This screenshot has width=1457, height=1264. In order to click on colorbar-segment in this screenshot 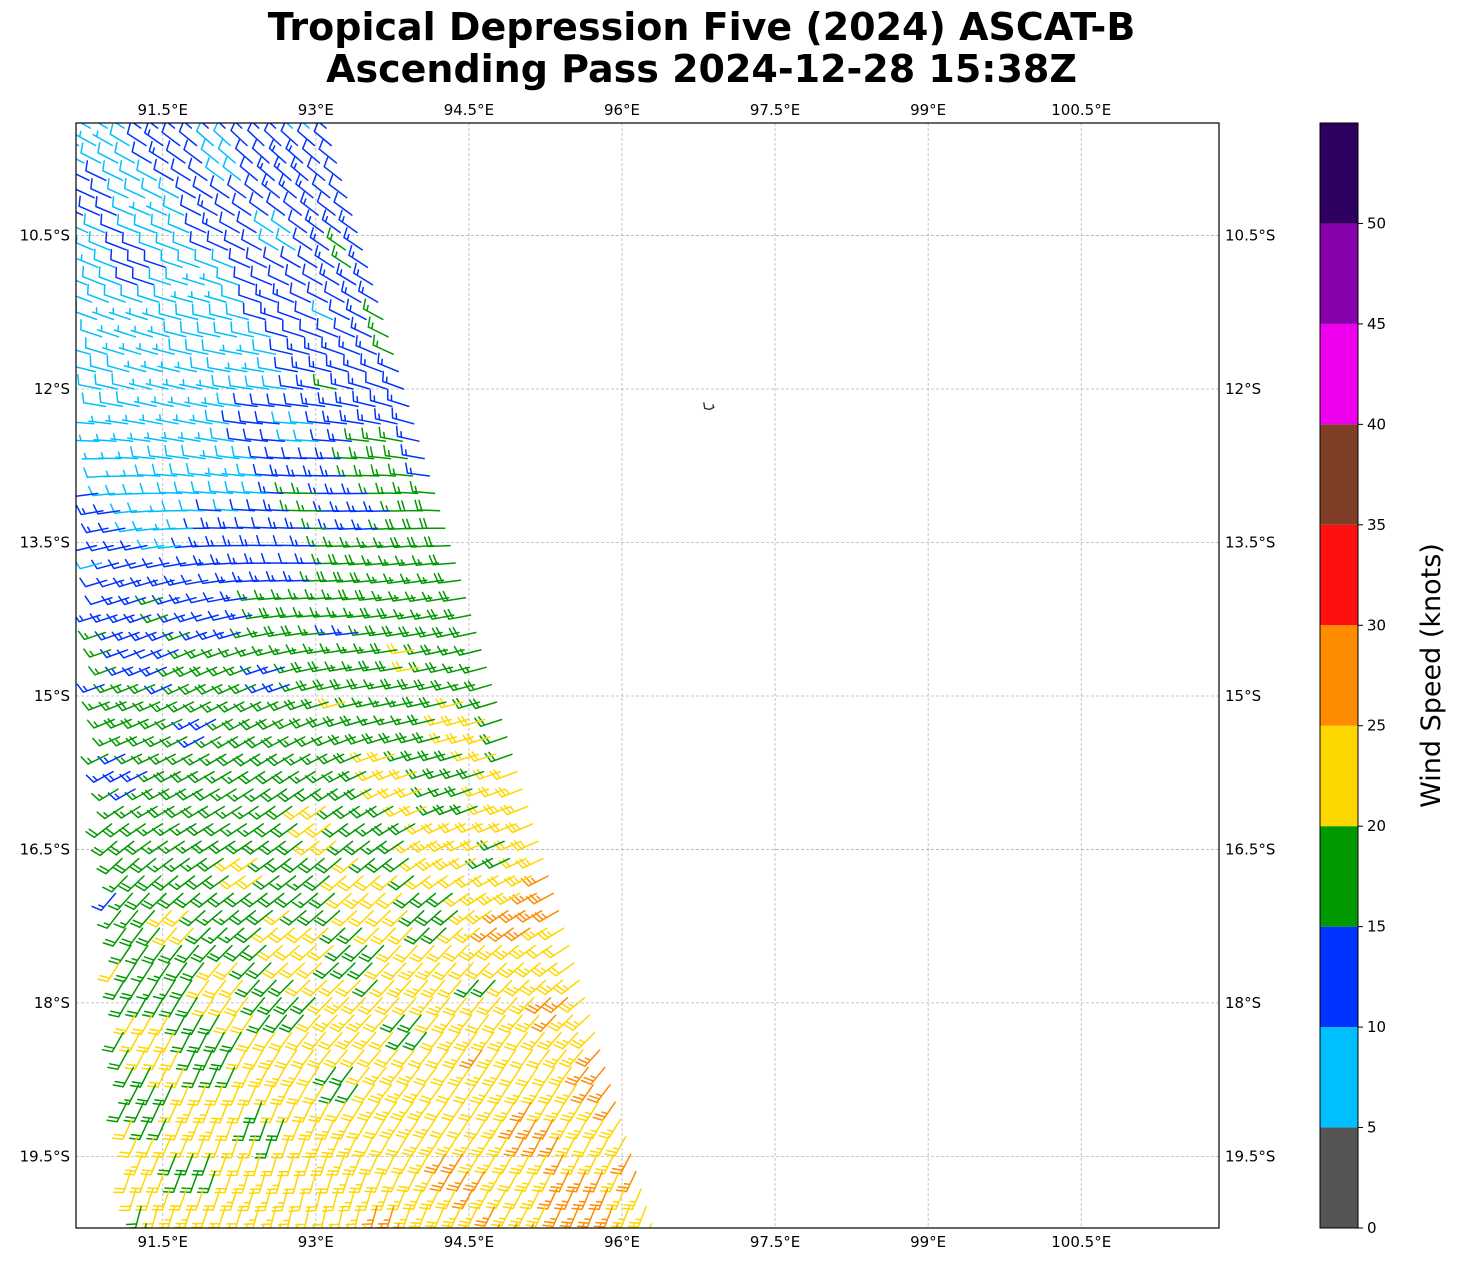, I will do `click(1339, 575)`.